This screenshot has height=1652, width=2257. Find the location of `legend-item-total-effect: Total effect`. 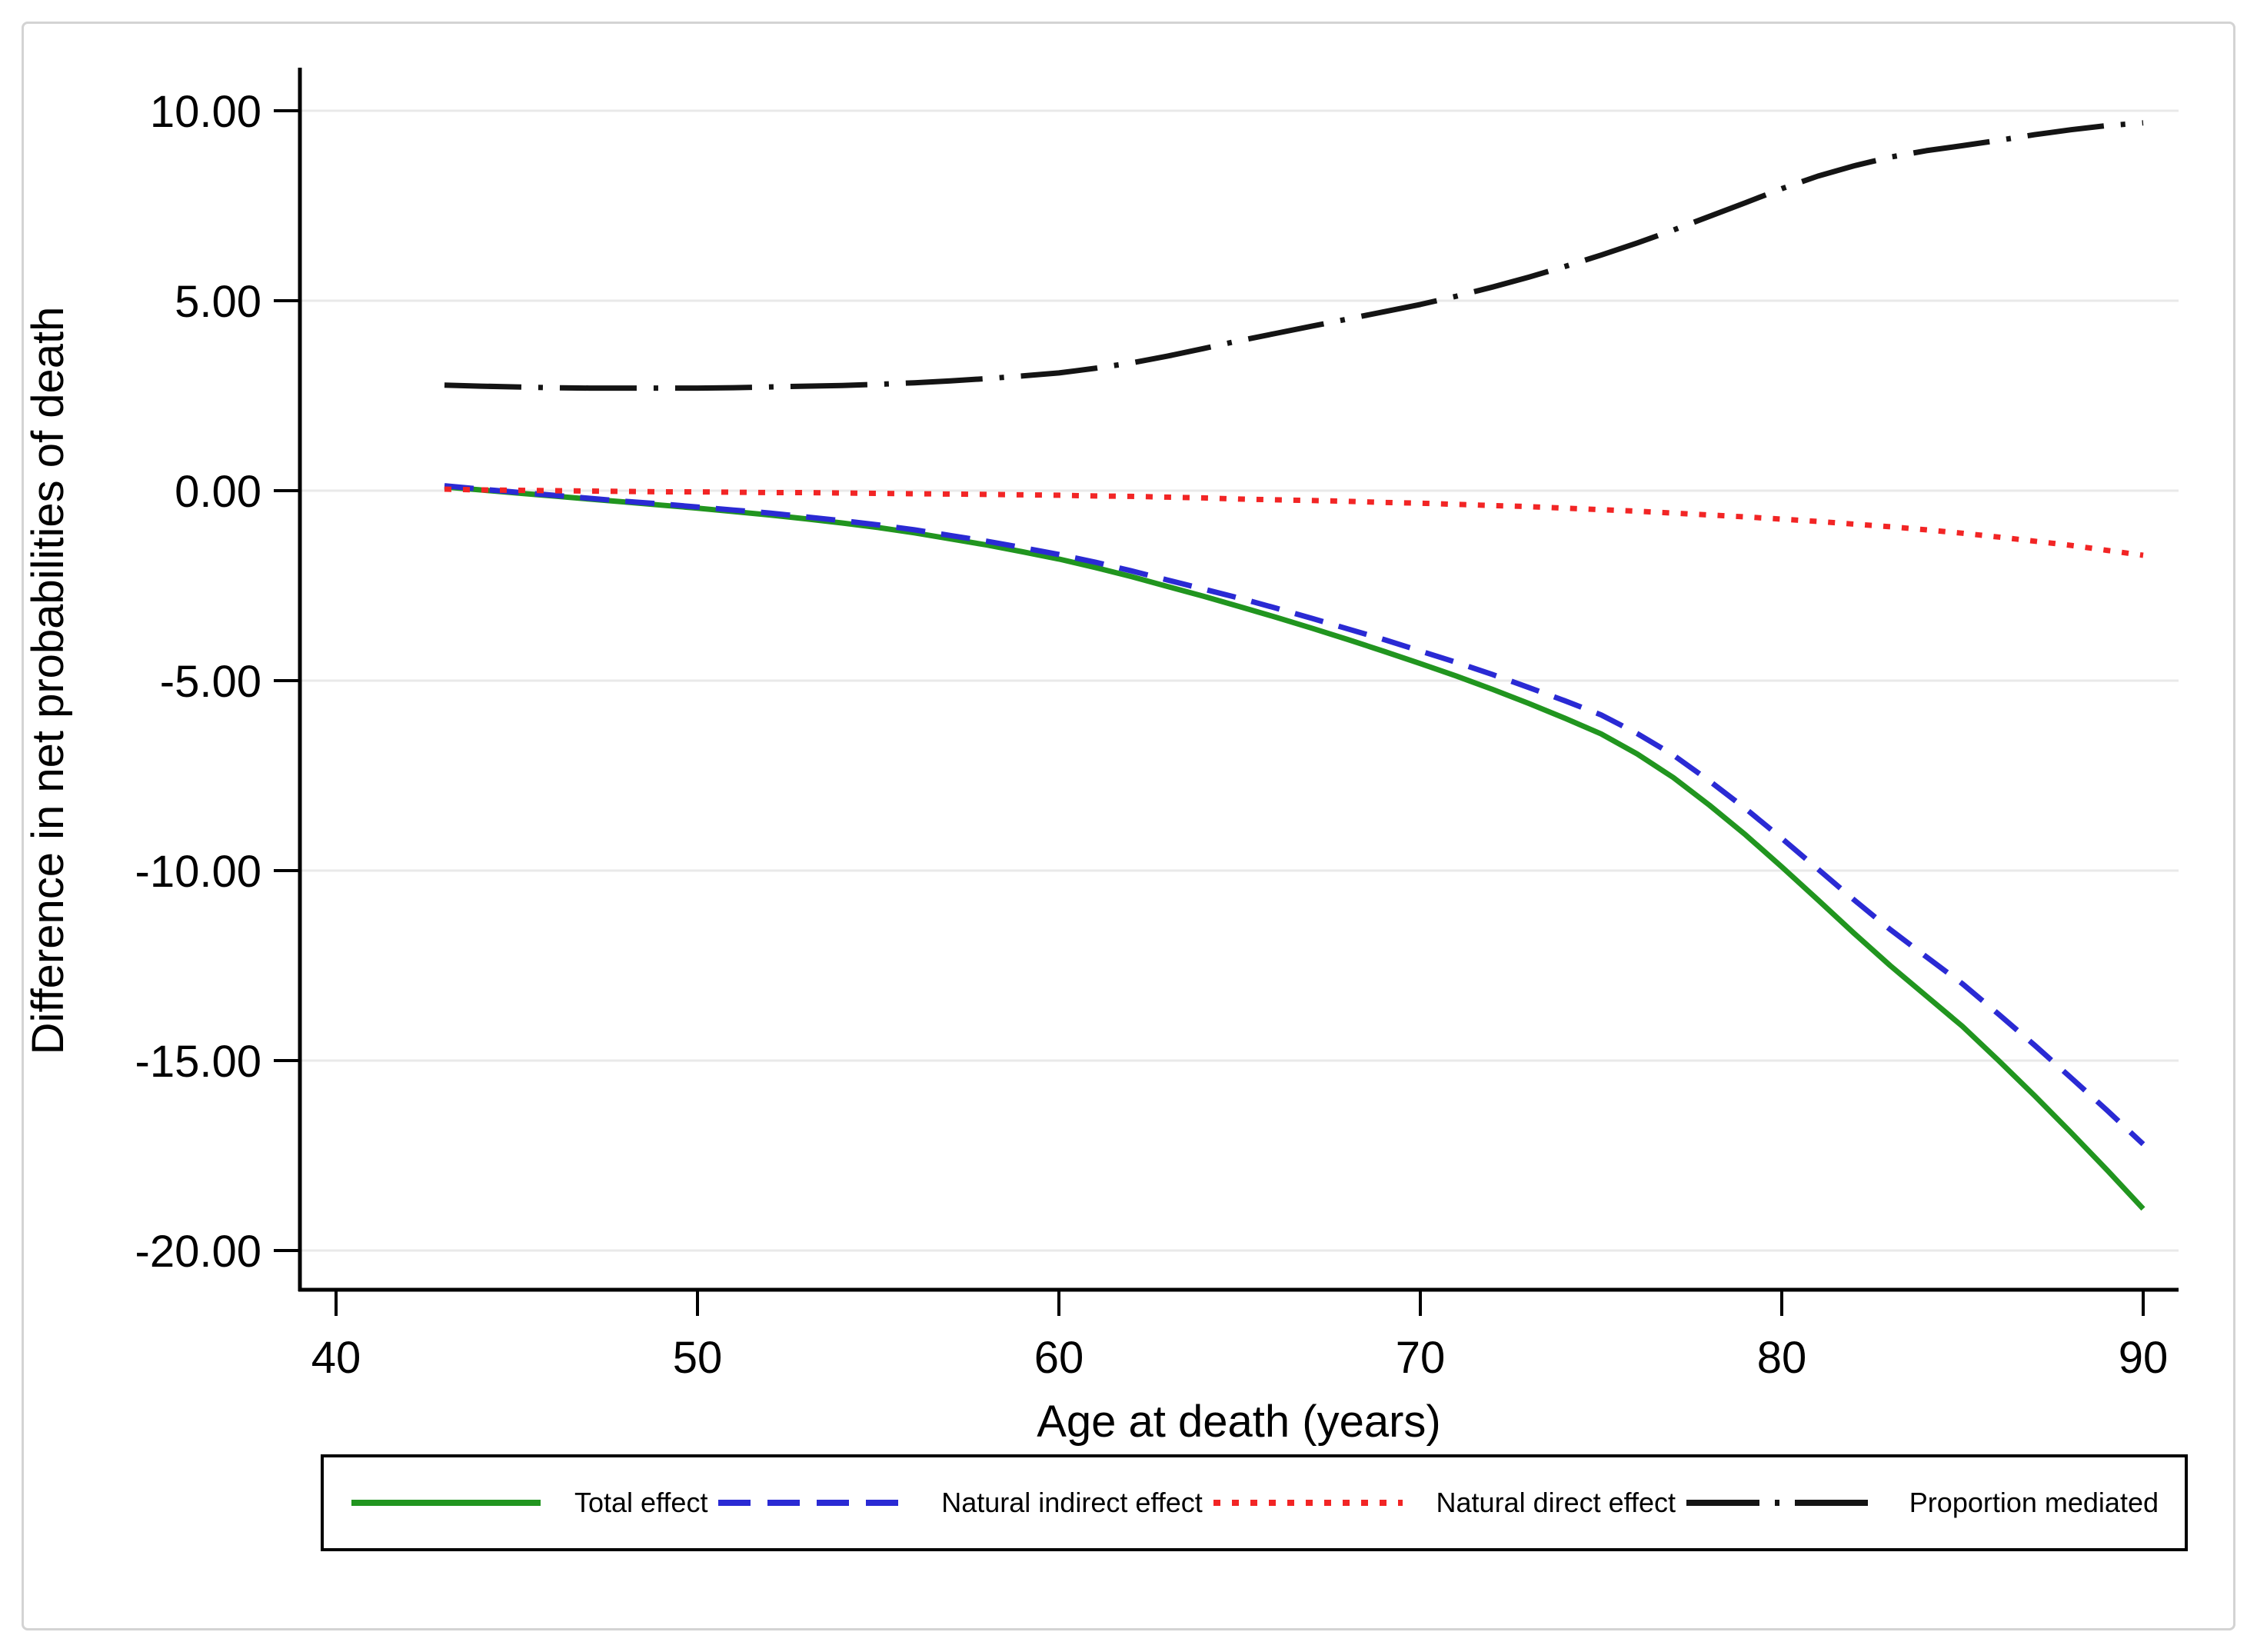

legend-item-total-effect: Total effect is located at coordinates (528, 1503).